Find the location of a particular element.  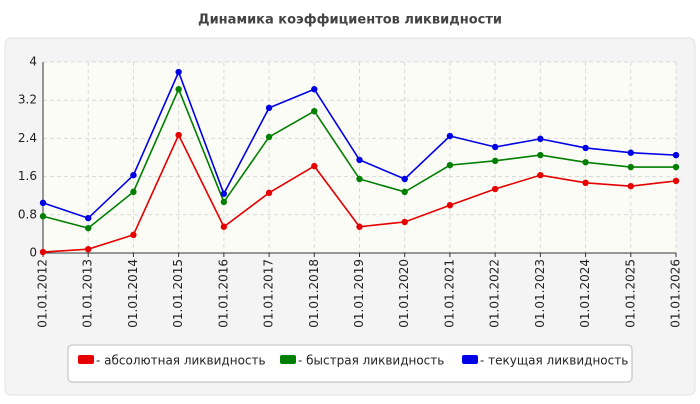

x-tick-label: 01.01.2015 is located at coordinates (178, 293).